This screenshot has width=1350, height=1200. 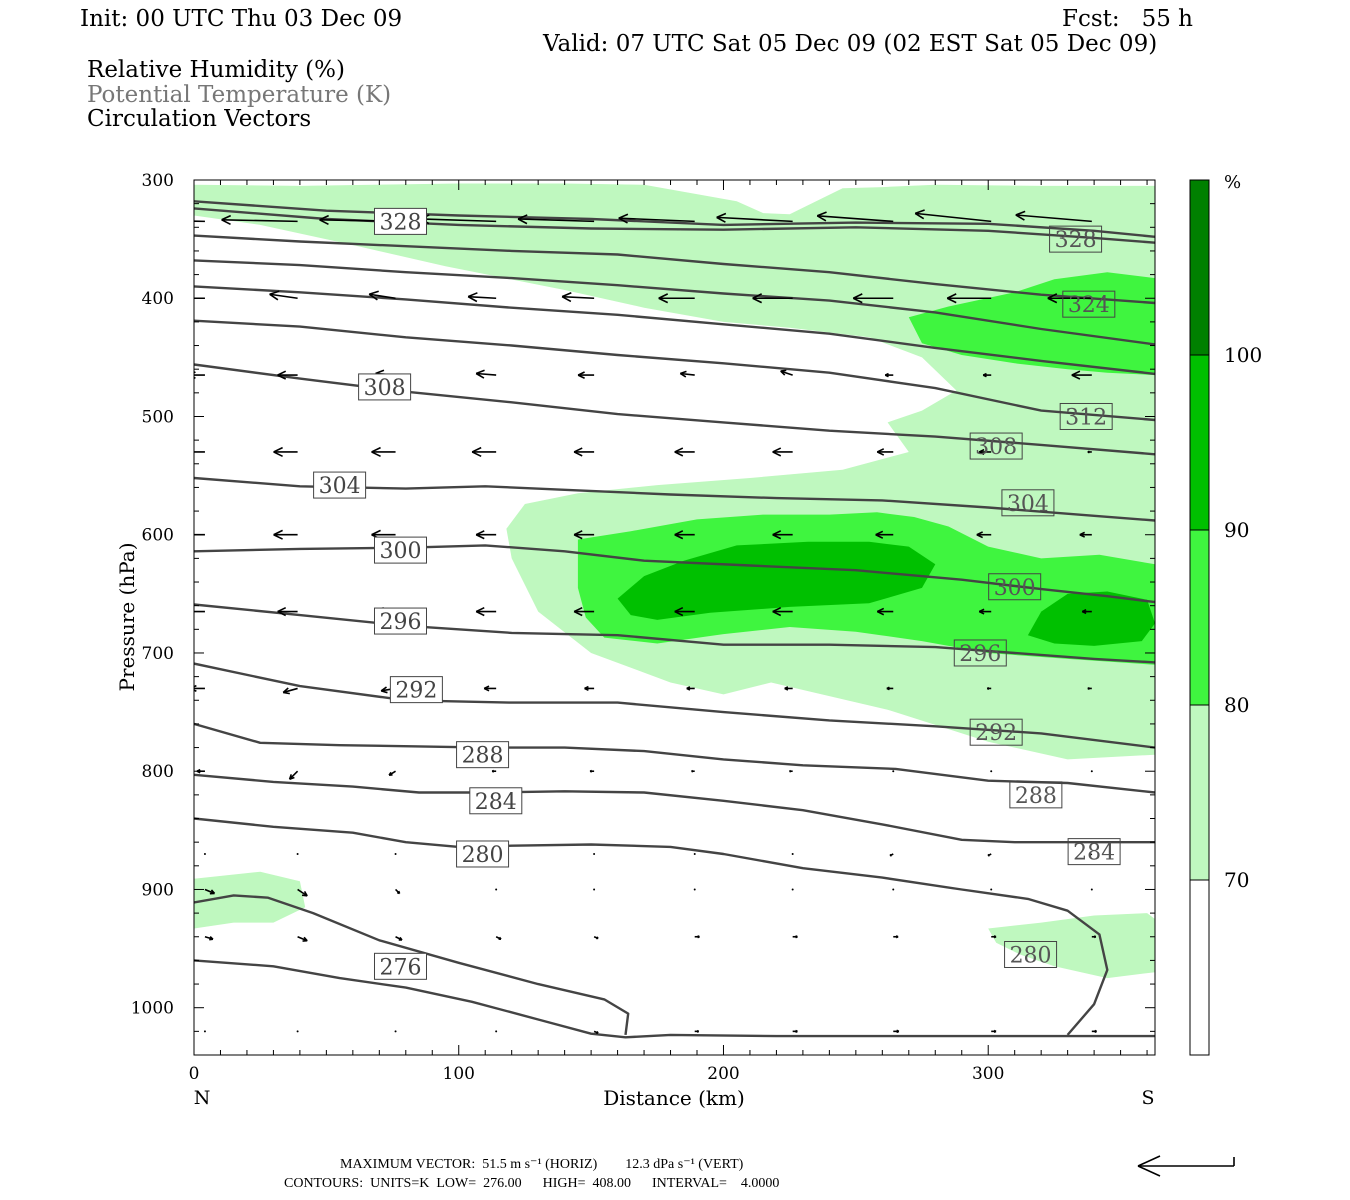 What do you see at coordinates (216, 70) in the screenshot?
I see `field-rh-title: Relative Humidity (%)` at bounding box center [216, 70].